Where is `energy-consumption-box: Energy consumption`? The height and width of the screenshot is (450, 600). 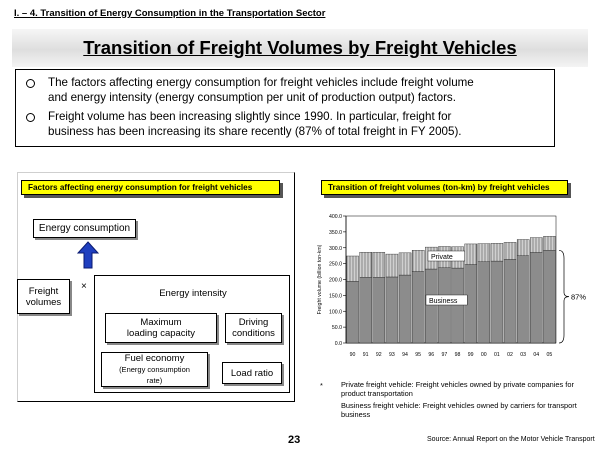 energy-consumption-box: Energy consumption is located at coordinates (84, 228).